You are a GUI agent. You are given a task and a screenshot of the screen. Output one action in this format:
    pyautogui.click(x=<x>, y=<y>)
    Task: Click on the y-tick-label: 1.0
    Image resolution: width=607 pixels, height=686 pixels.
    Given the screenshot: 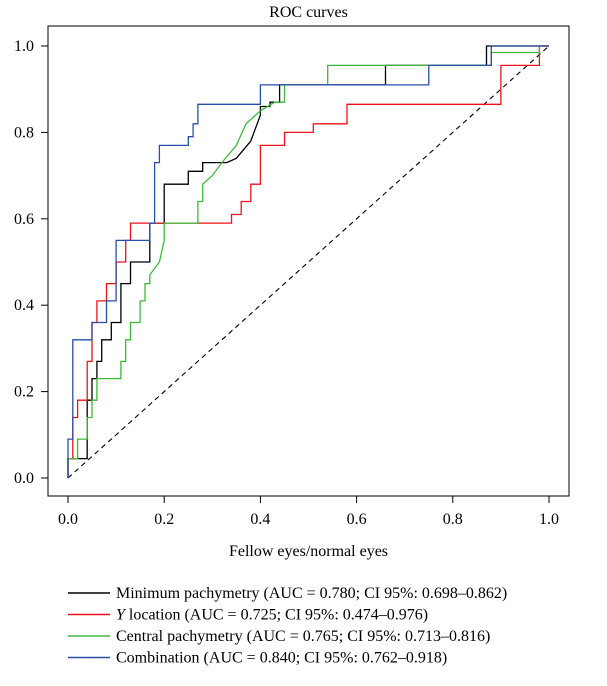 What is the action you would take?
    pyautogui.click(x=24, y=46)
    